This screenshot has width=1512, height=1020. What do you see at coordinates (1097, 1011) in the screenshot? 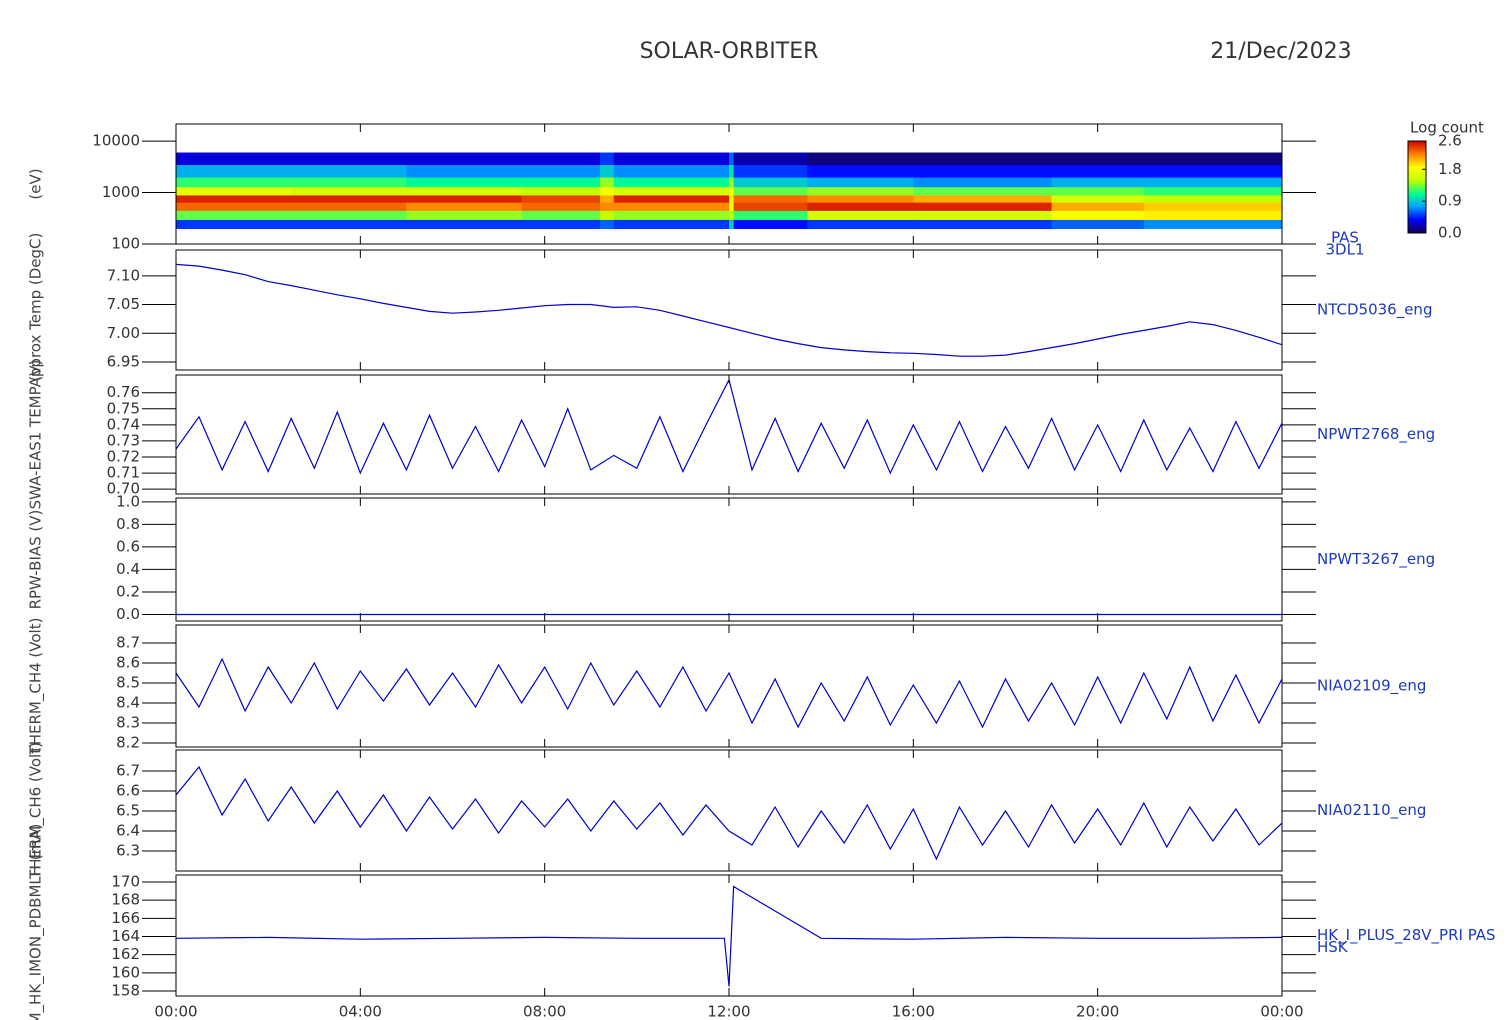
I see `x-tick-label: 20:00` at bounding box center [1097, 1011].